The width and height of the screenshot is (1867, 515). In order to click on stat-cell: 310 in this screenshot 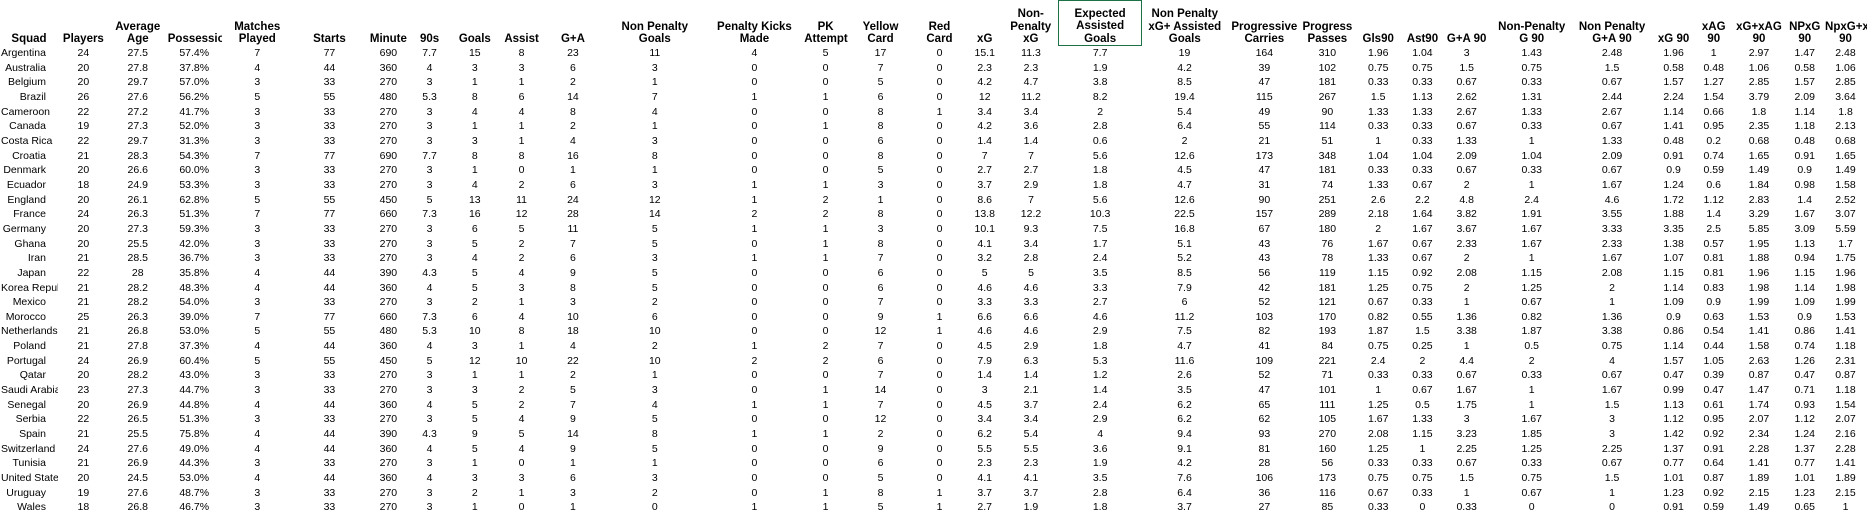, I will do `click(1327, 53)`.